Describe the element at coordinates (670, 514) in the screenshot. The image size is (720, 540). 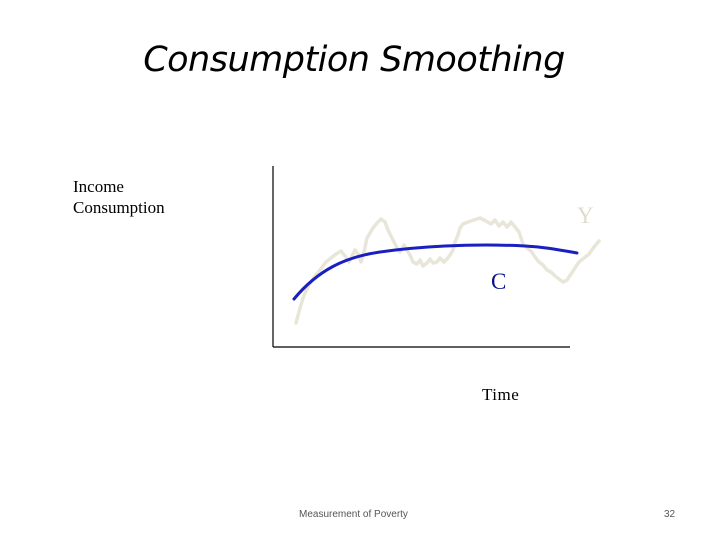
I see `page-number: 32` at that location.